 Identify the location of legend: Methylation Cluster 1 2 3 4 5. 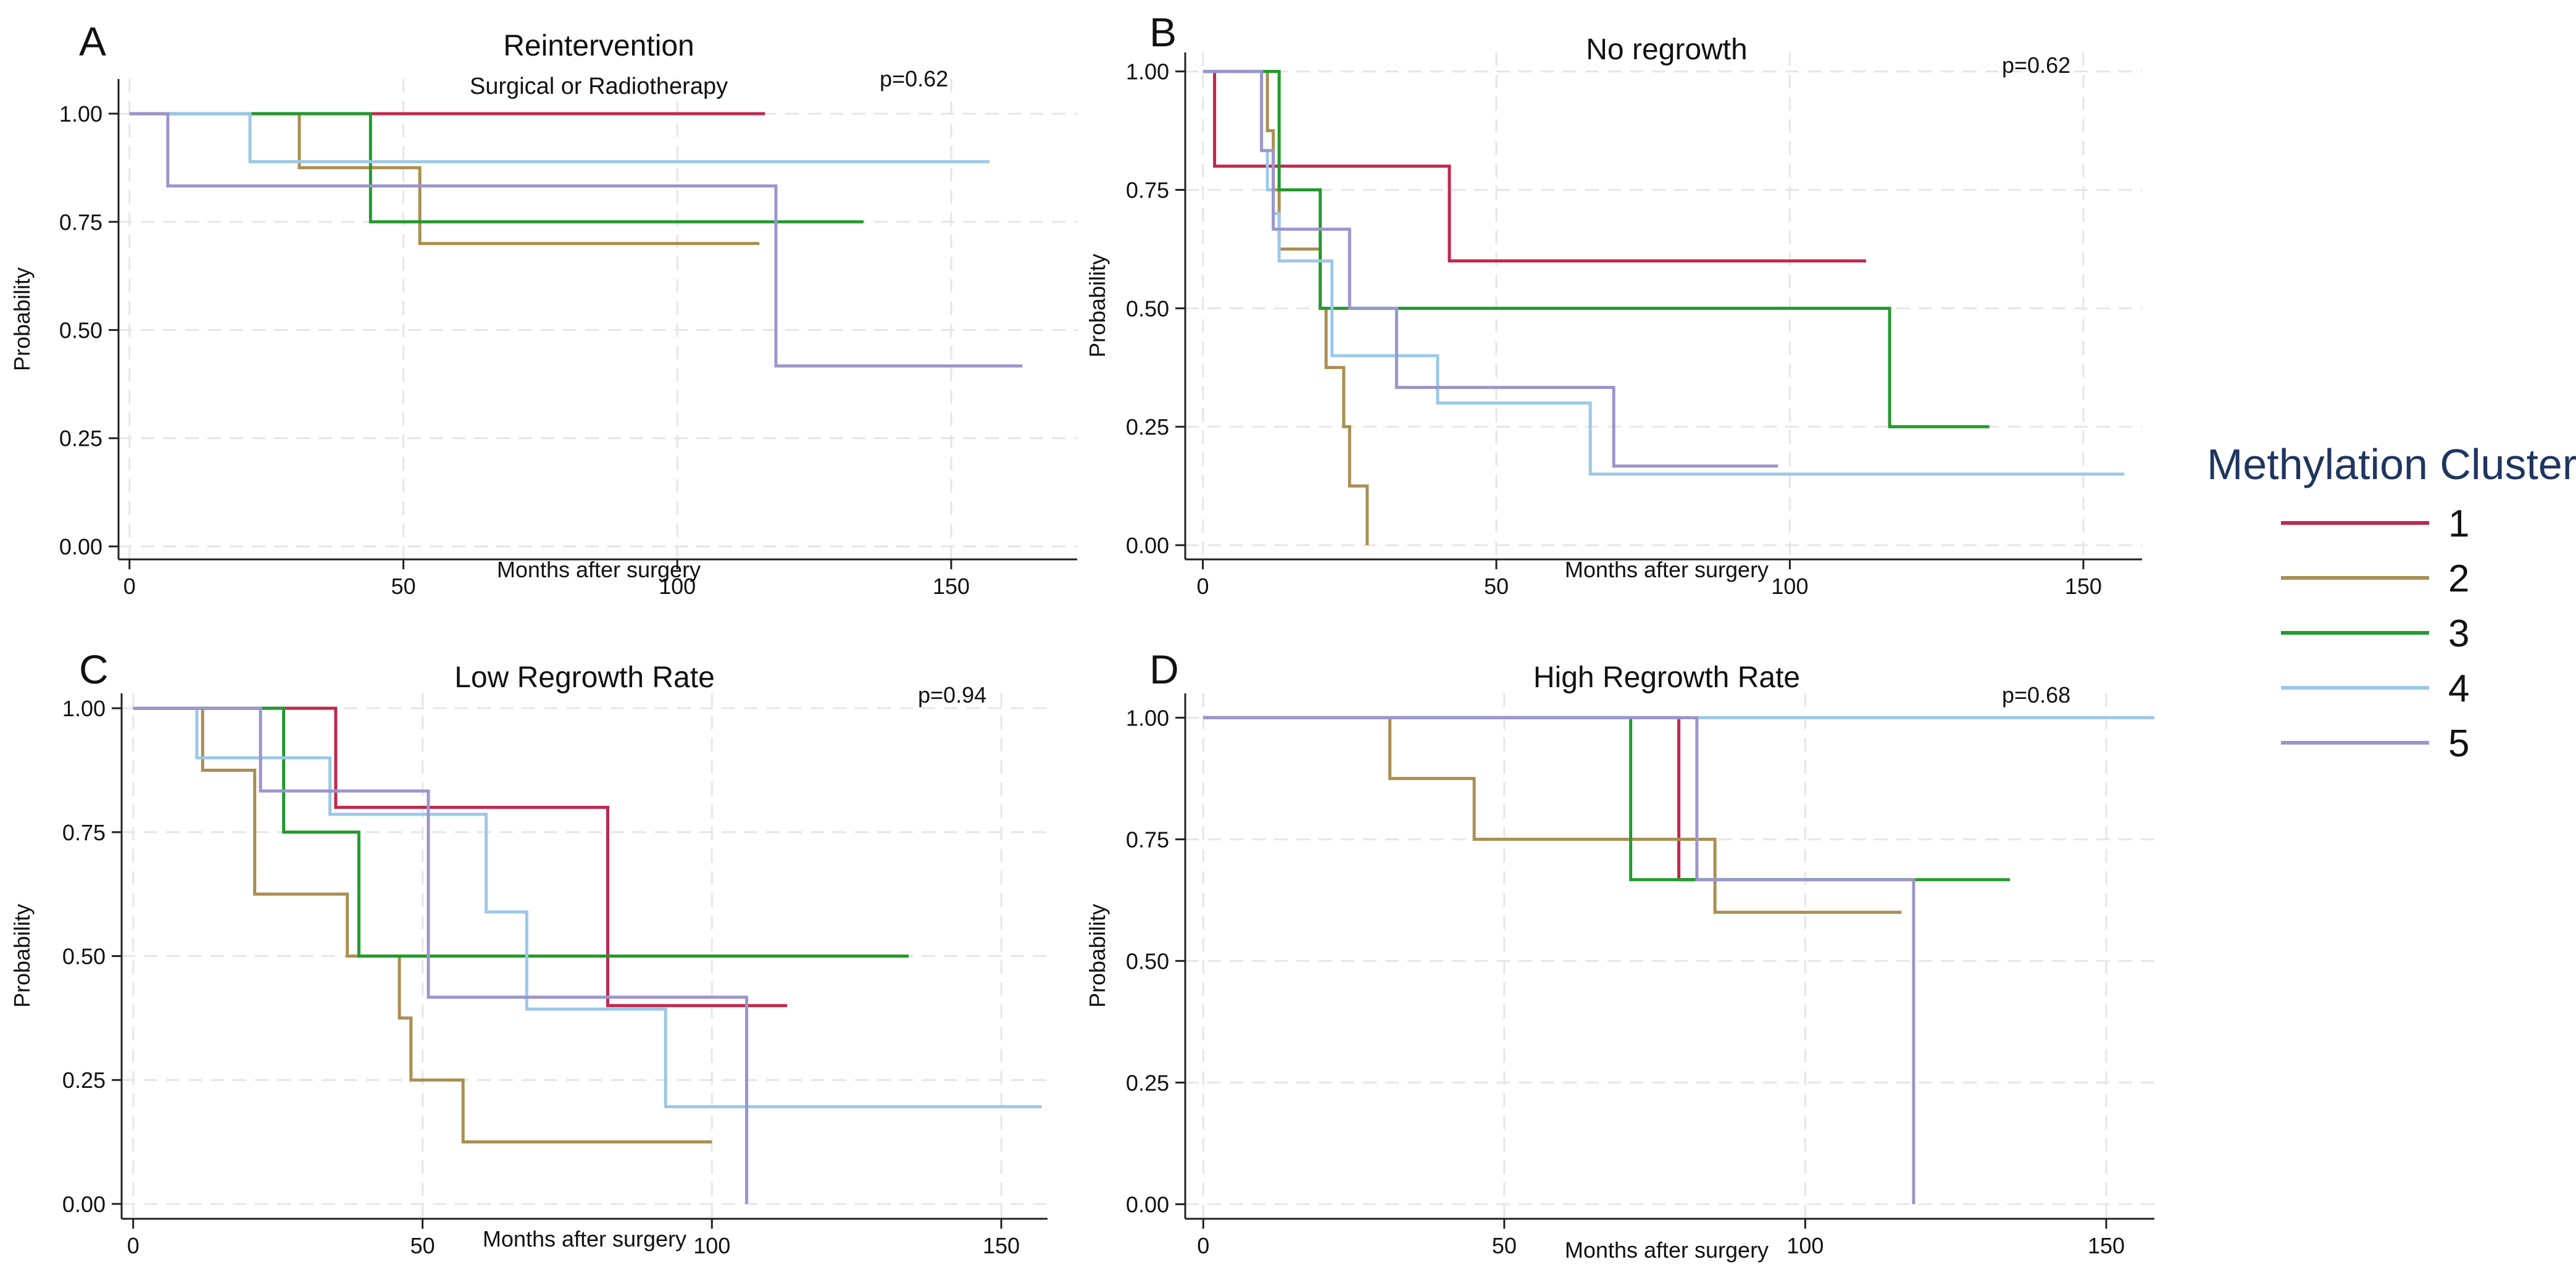
(2391, 602).